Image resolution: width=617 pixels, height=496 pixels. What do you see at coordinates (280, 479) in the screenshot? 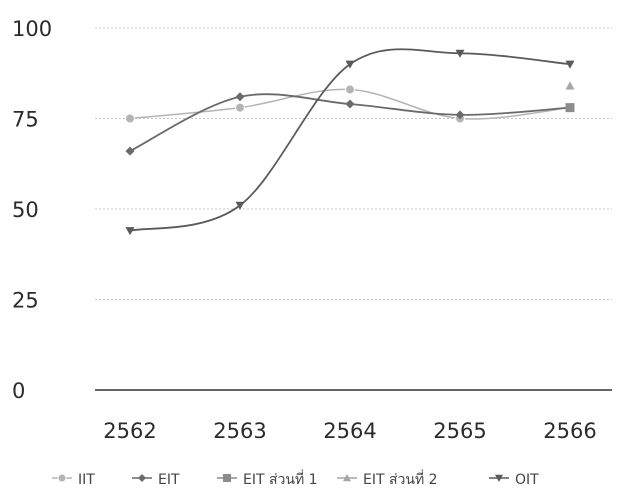
I see `legend-label: EIT ส่วนที่ 1` at bounding box center [280, 479].